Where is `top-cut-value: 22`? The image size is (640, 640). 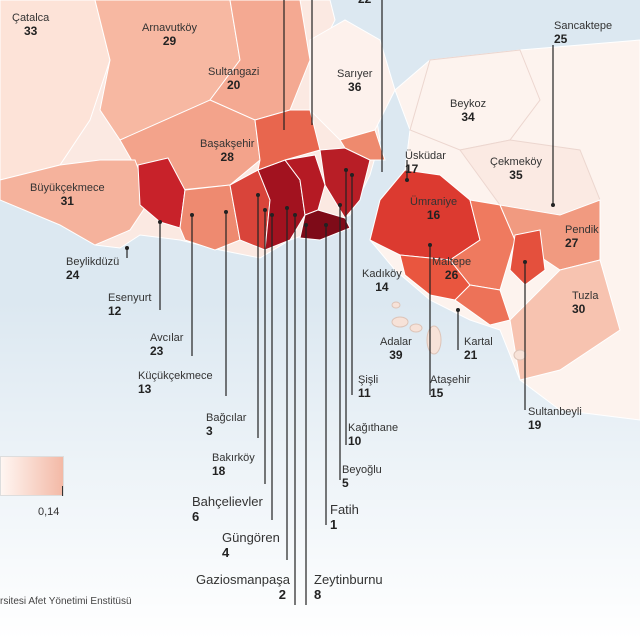
top-cut-value: 22 is located at coordinates (364, 3).